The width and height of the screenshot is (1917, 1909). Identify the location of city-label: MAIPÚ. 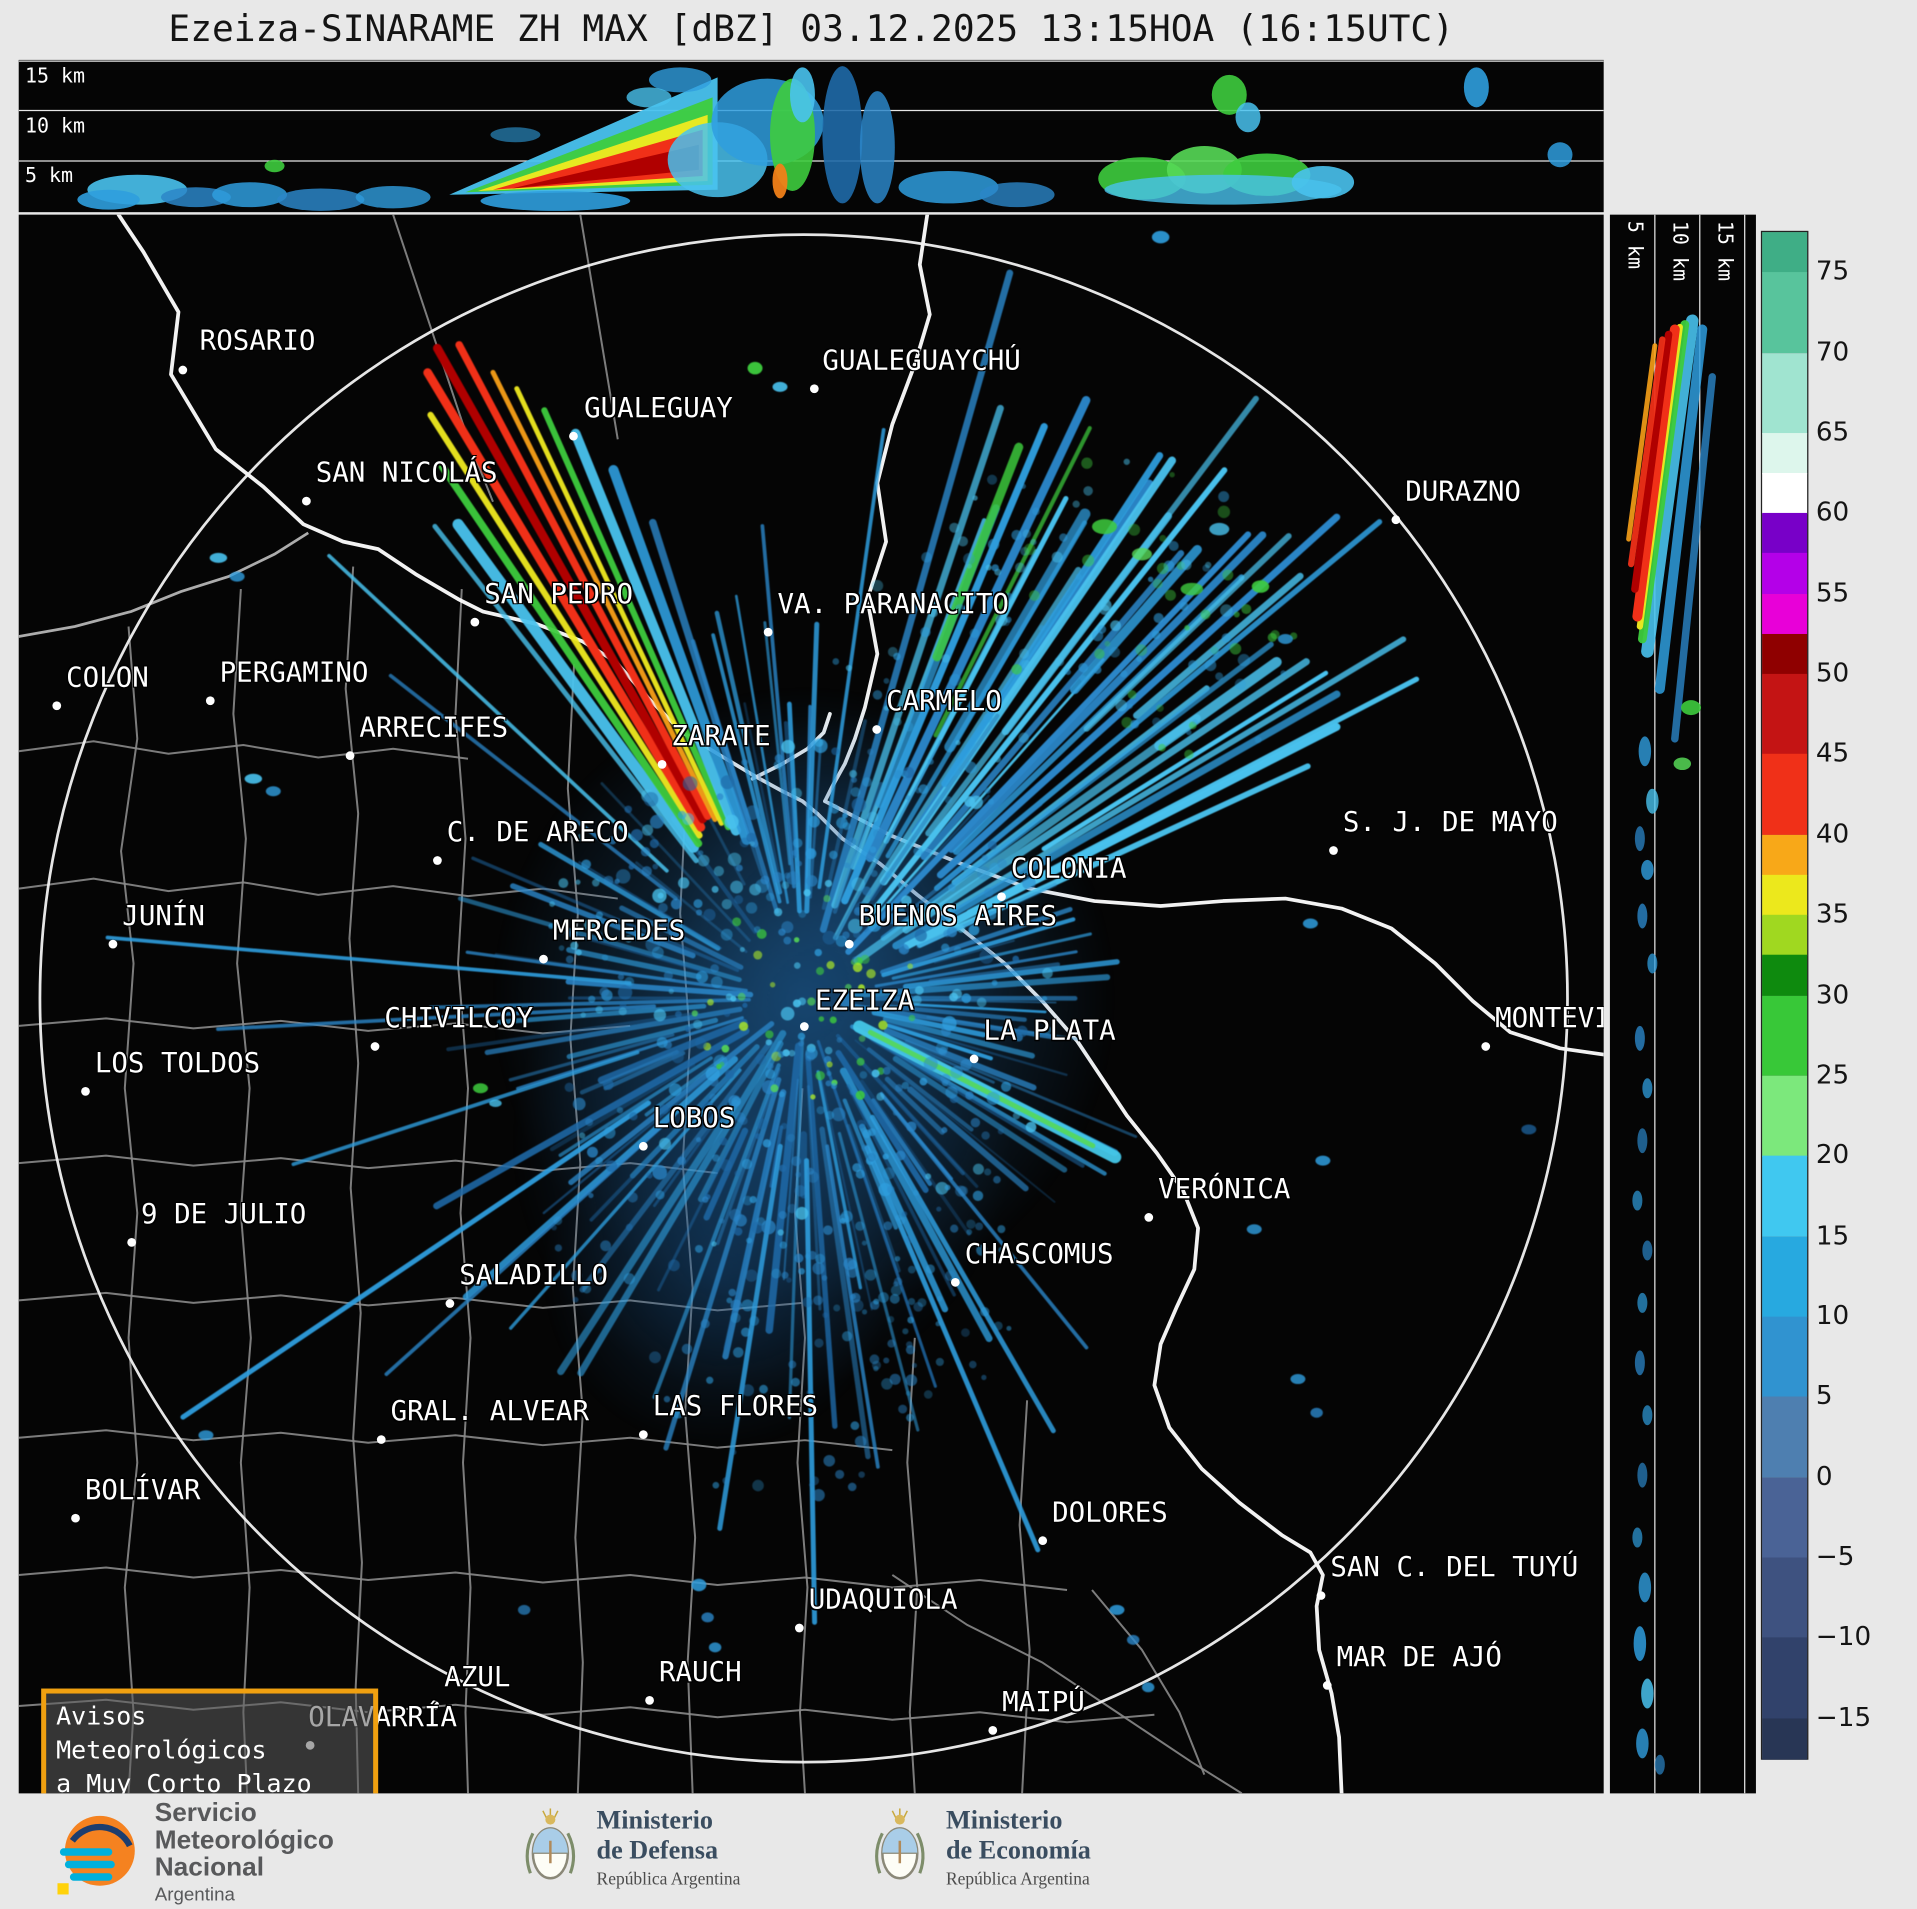
(1043, 1703).